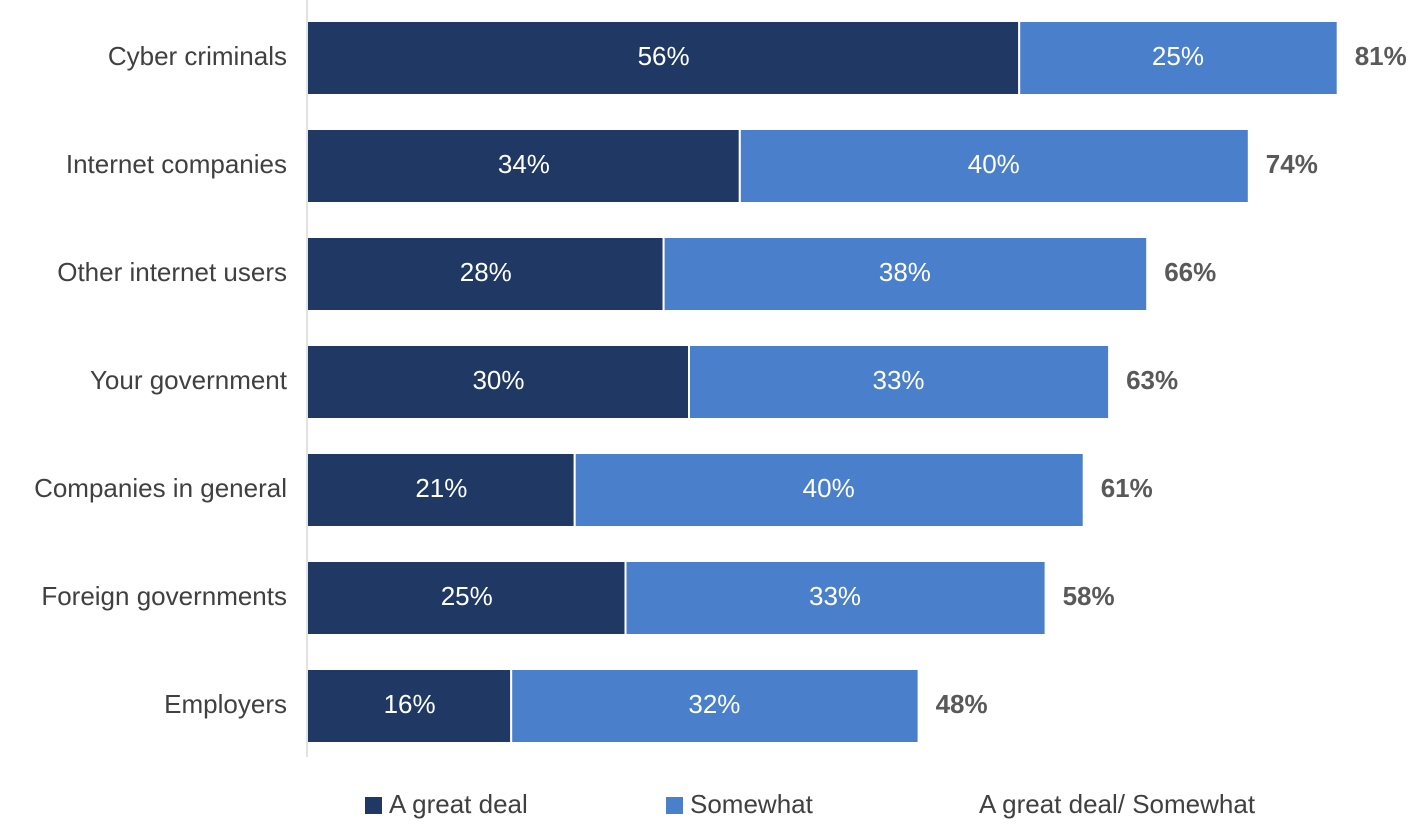 The width and height of the screenshot is (1412, 829). I want to click on category-label: Your government, so click(189, 380).